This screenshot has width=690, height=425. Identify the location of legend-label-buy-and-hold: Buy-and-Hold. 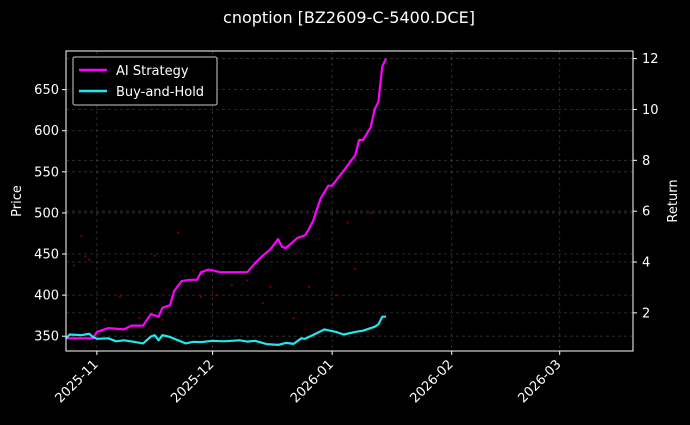
(160, 92).